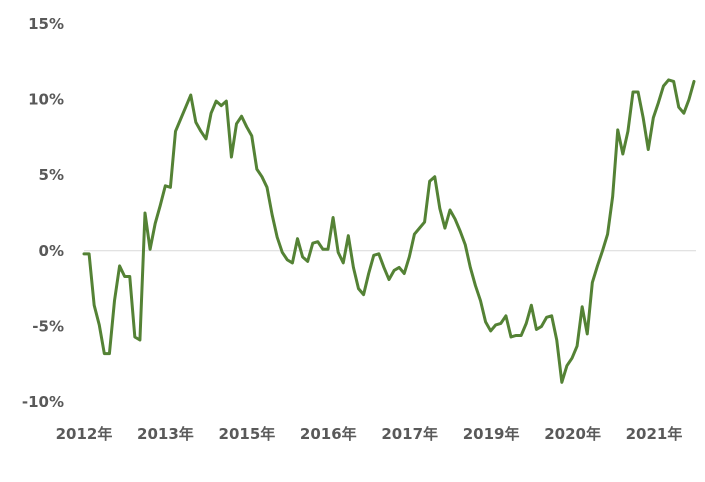 Image resolution: width=705 pixels, height=482 pixels. I want to click on x-tick-label: 2015年, so click(247, 434).